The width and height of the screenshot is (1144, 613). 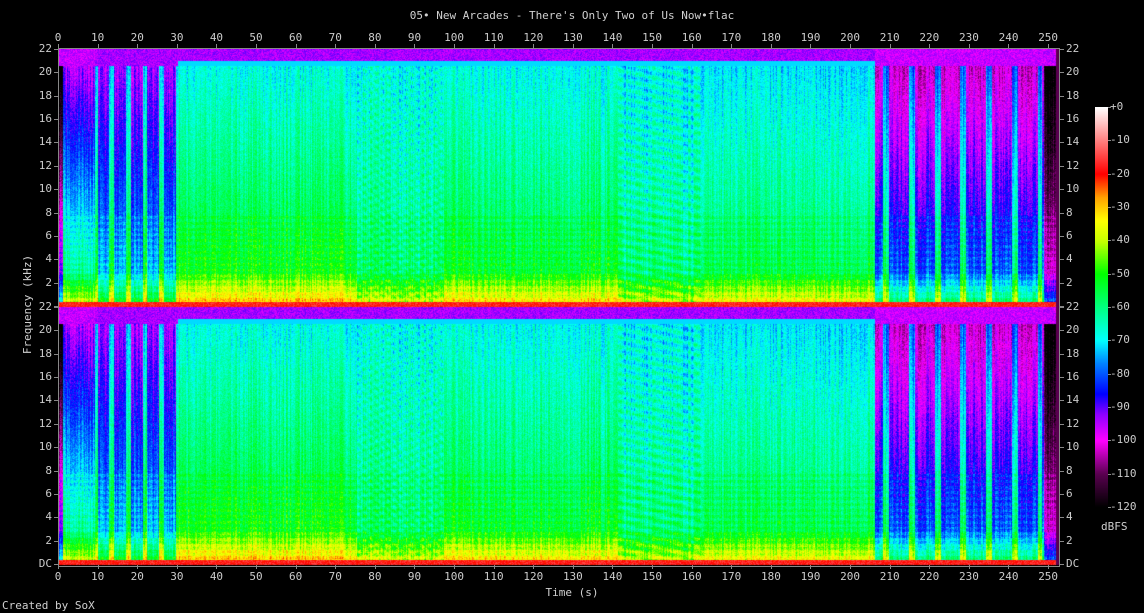 What do you see at coordinates (1120, 273) in the screenshot?
I see `colorbar-tick-label: -50` at bounding box center [1120, 273].